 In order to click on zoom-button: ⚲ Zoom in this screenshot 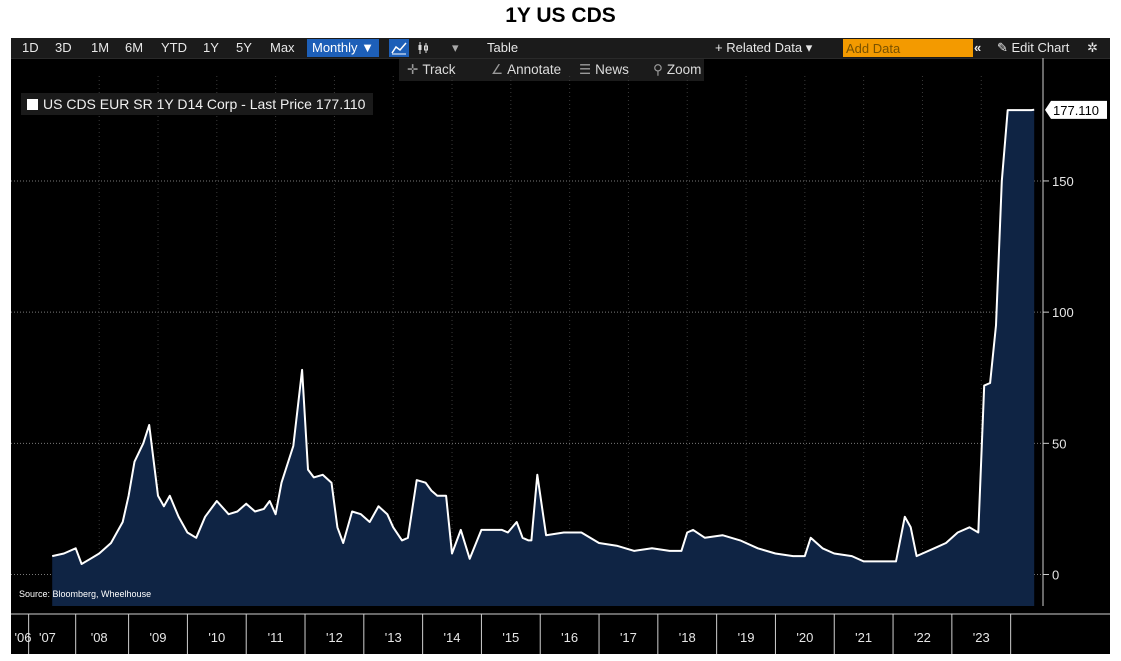, I will do `click(677, 70)`.